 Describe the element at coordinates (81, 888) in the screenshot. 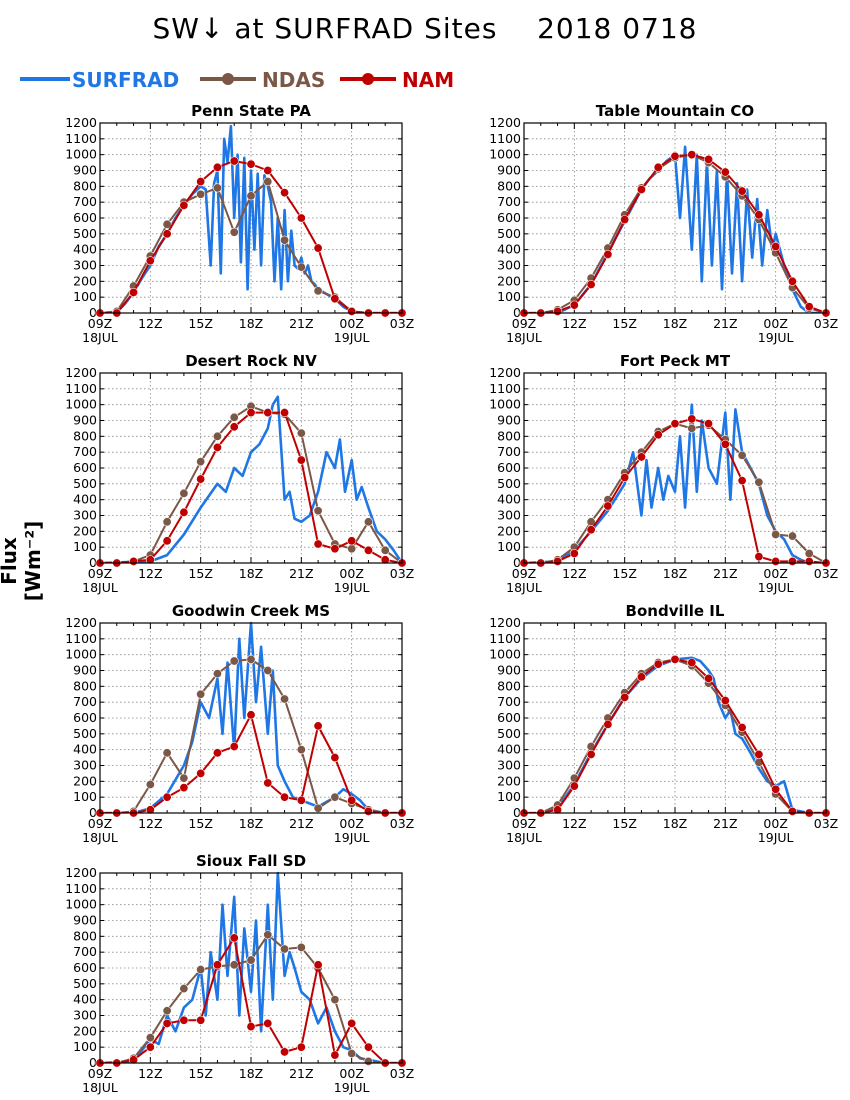

I see `y-tick-label: 1100` at that location.